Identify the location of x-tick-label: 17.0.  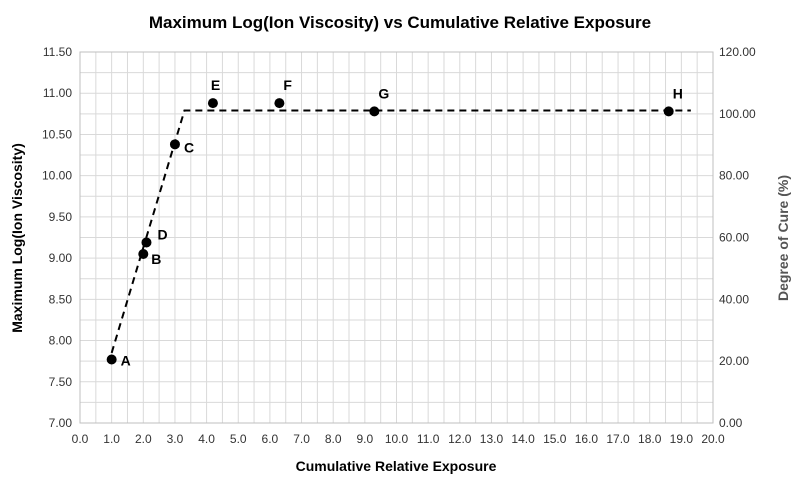
(618, 439).